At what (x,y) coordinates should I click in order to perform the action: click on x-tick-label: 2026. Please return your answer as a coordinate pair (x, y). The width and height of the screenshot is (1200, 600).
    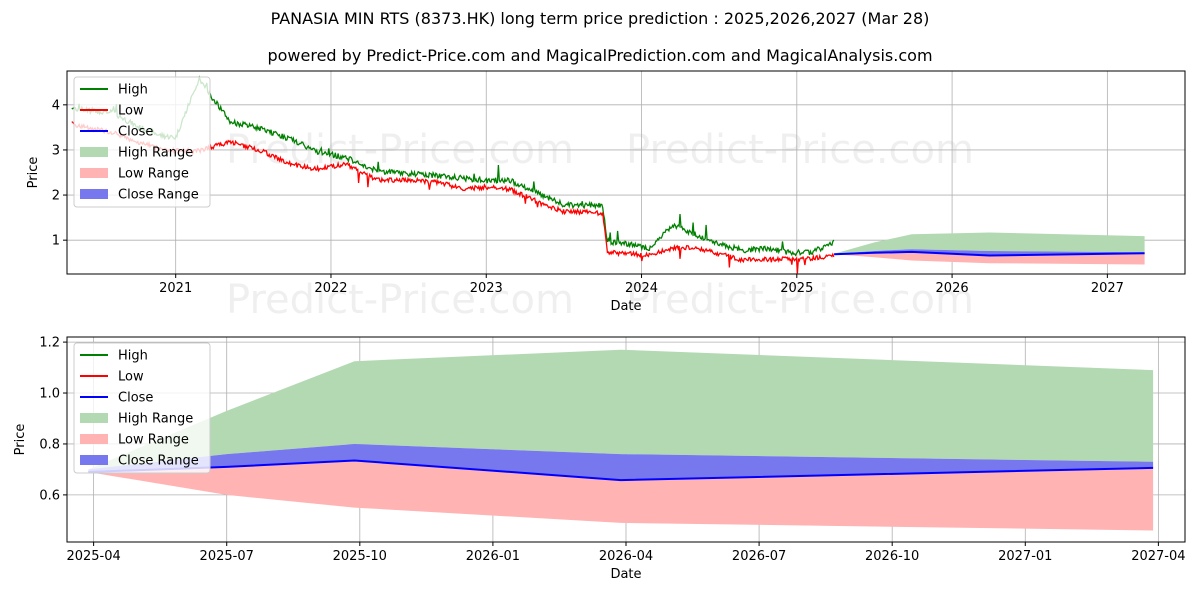
    Looking at the image, I should click on (952, 288).